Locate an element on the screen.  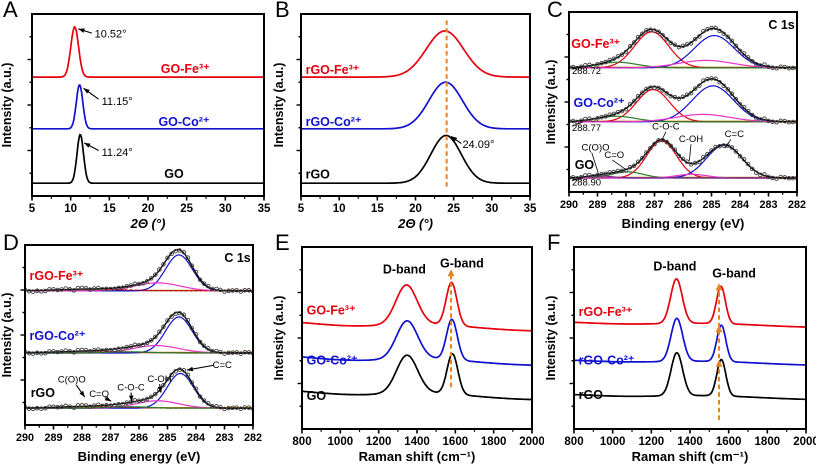
x-tick-label: 20 is located at coordinates (148, 209).